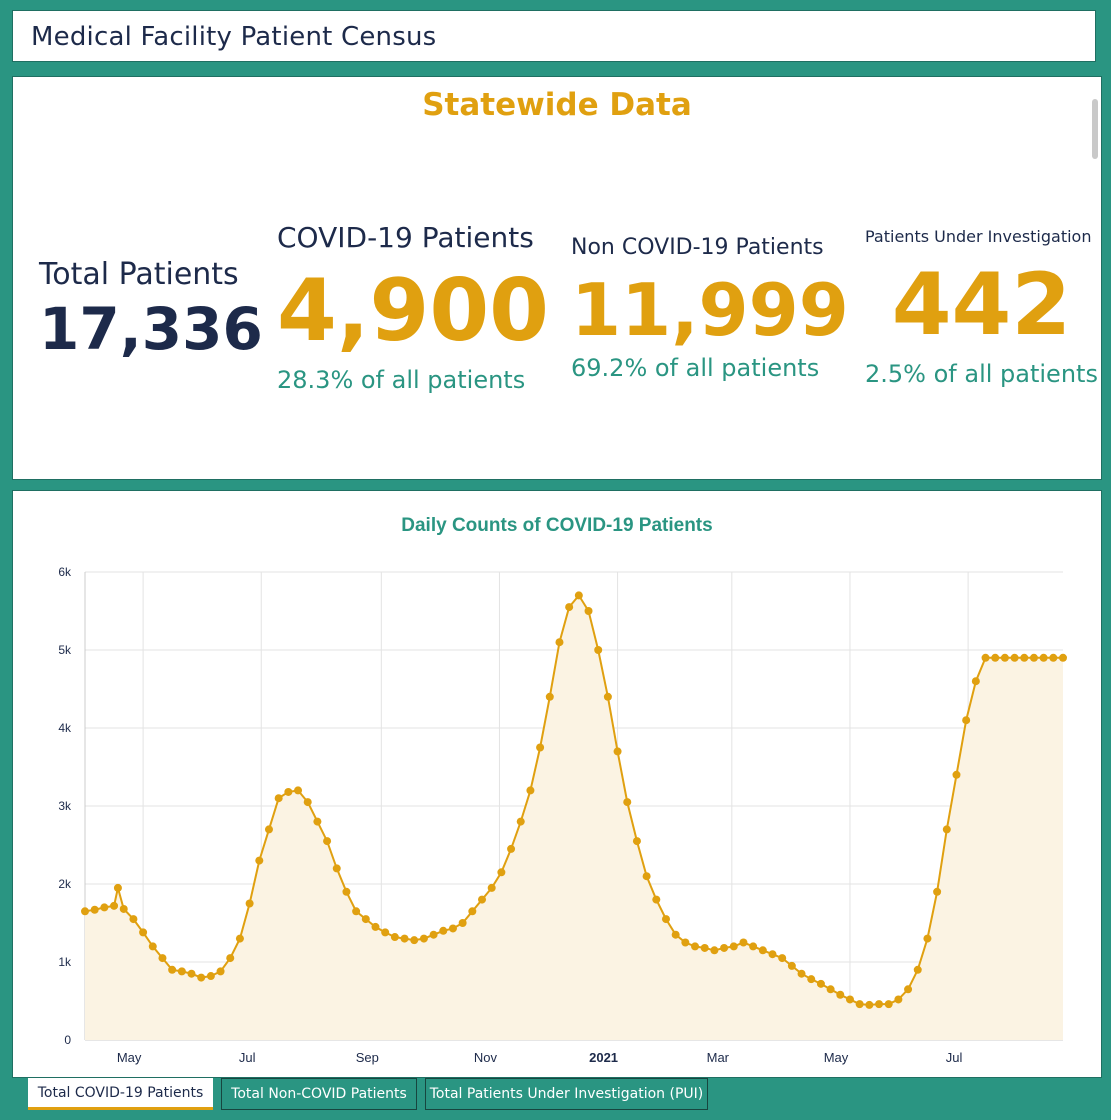 This screenshot has width=1111, height=1120. I want to click on y-tick-label: 1k, so click(65, 962).